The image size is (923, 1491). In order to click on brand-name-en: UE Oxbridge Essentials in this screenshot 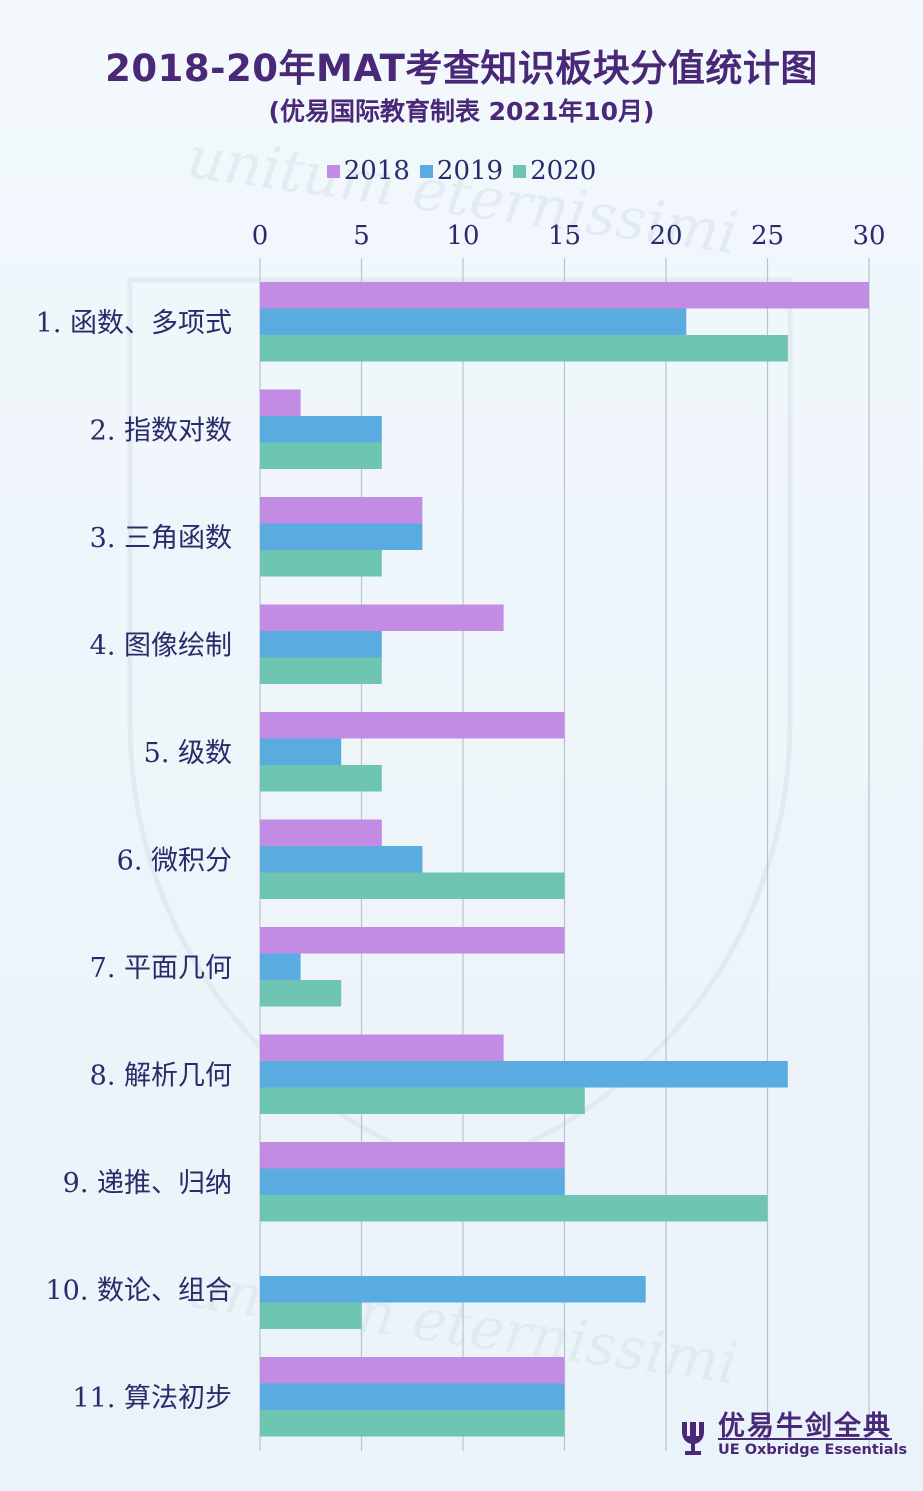, I will do `click(813, 1450)`.